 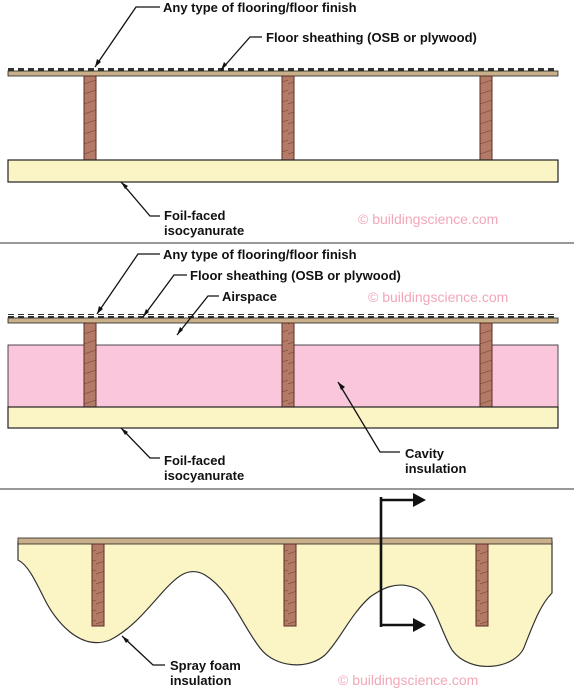 What do you see at coordinates (249, 296) in the screenshot?
I see `label-airspace: Airspace` at bounding box center [249, 296].